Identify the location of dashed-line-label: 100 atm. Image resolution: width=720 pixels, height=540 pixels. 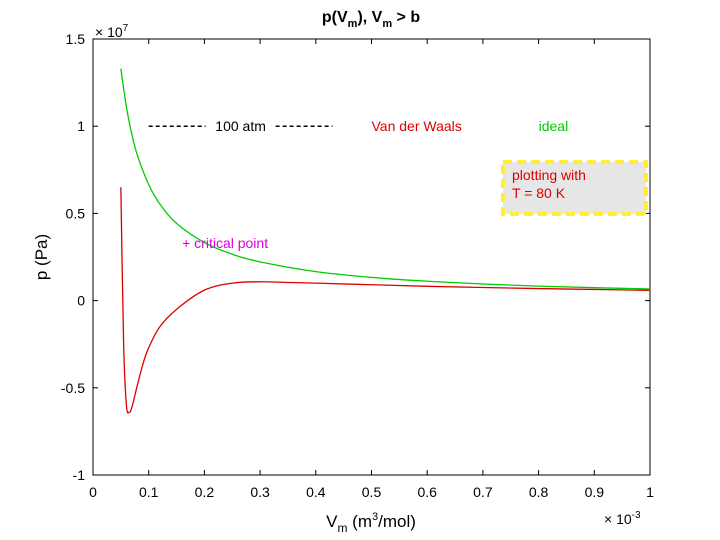
(240, 126).